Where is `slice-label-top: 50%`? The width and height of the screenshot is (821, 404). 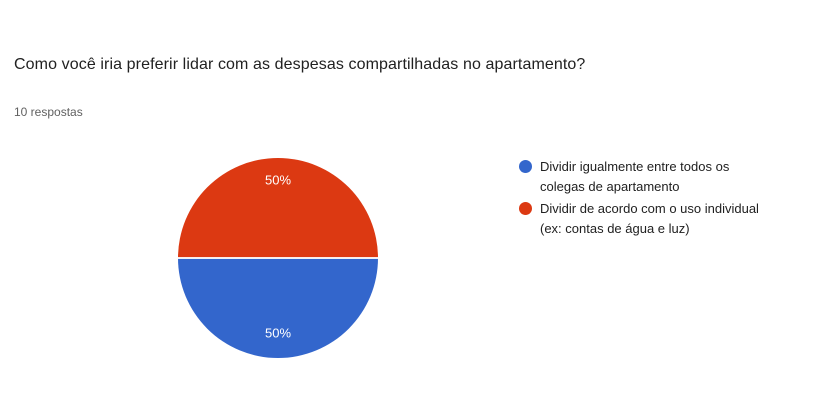
slice-label-top: 50% is located at coordinates (278, 180).